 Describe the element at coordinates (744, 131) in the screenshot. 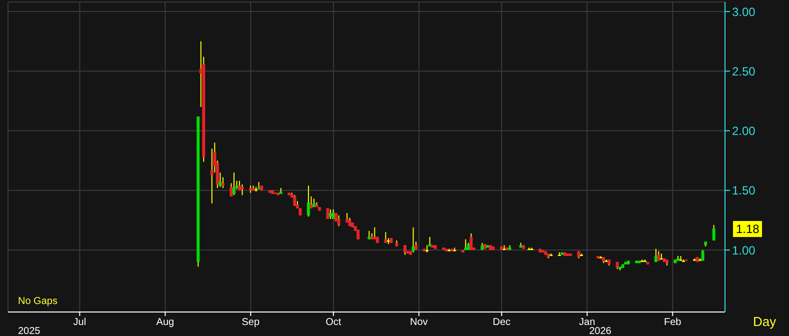

I see `y-tick-label: 2.00` at that location.